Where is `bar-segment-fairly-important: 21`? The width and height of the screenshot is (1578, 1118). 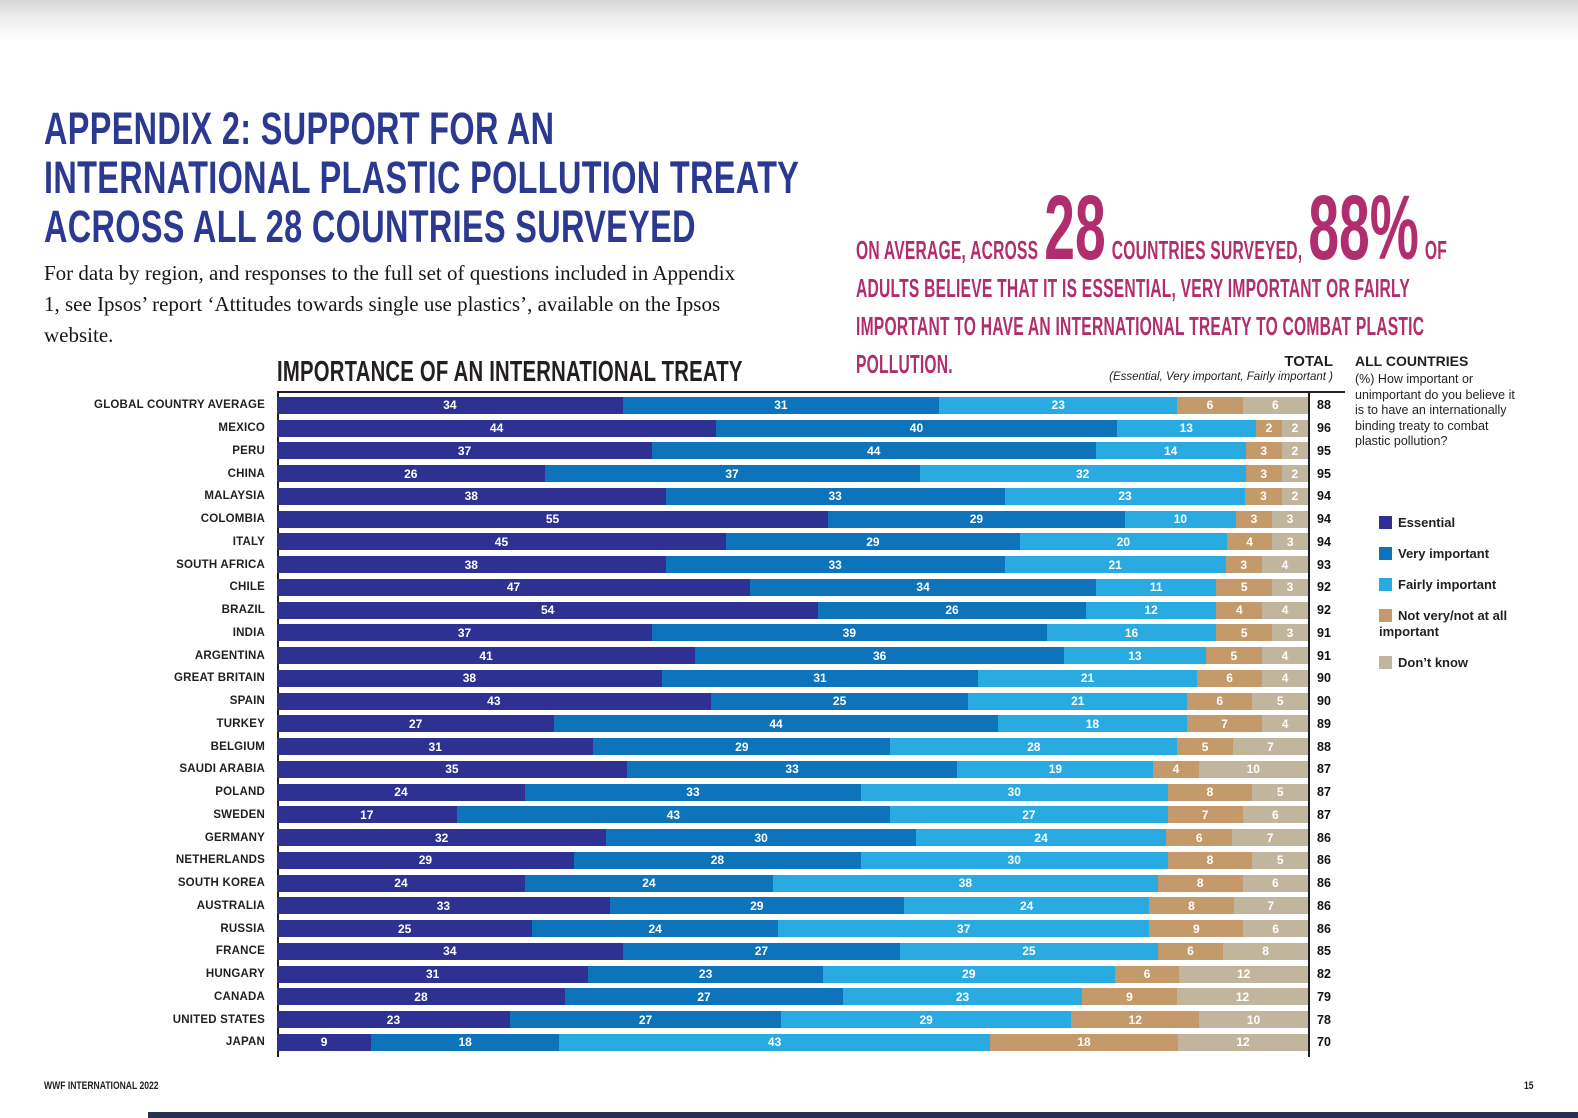
bar-segment-fairly-important: 21 is located at coordinates (1087, 678).